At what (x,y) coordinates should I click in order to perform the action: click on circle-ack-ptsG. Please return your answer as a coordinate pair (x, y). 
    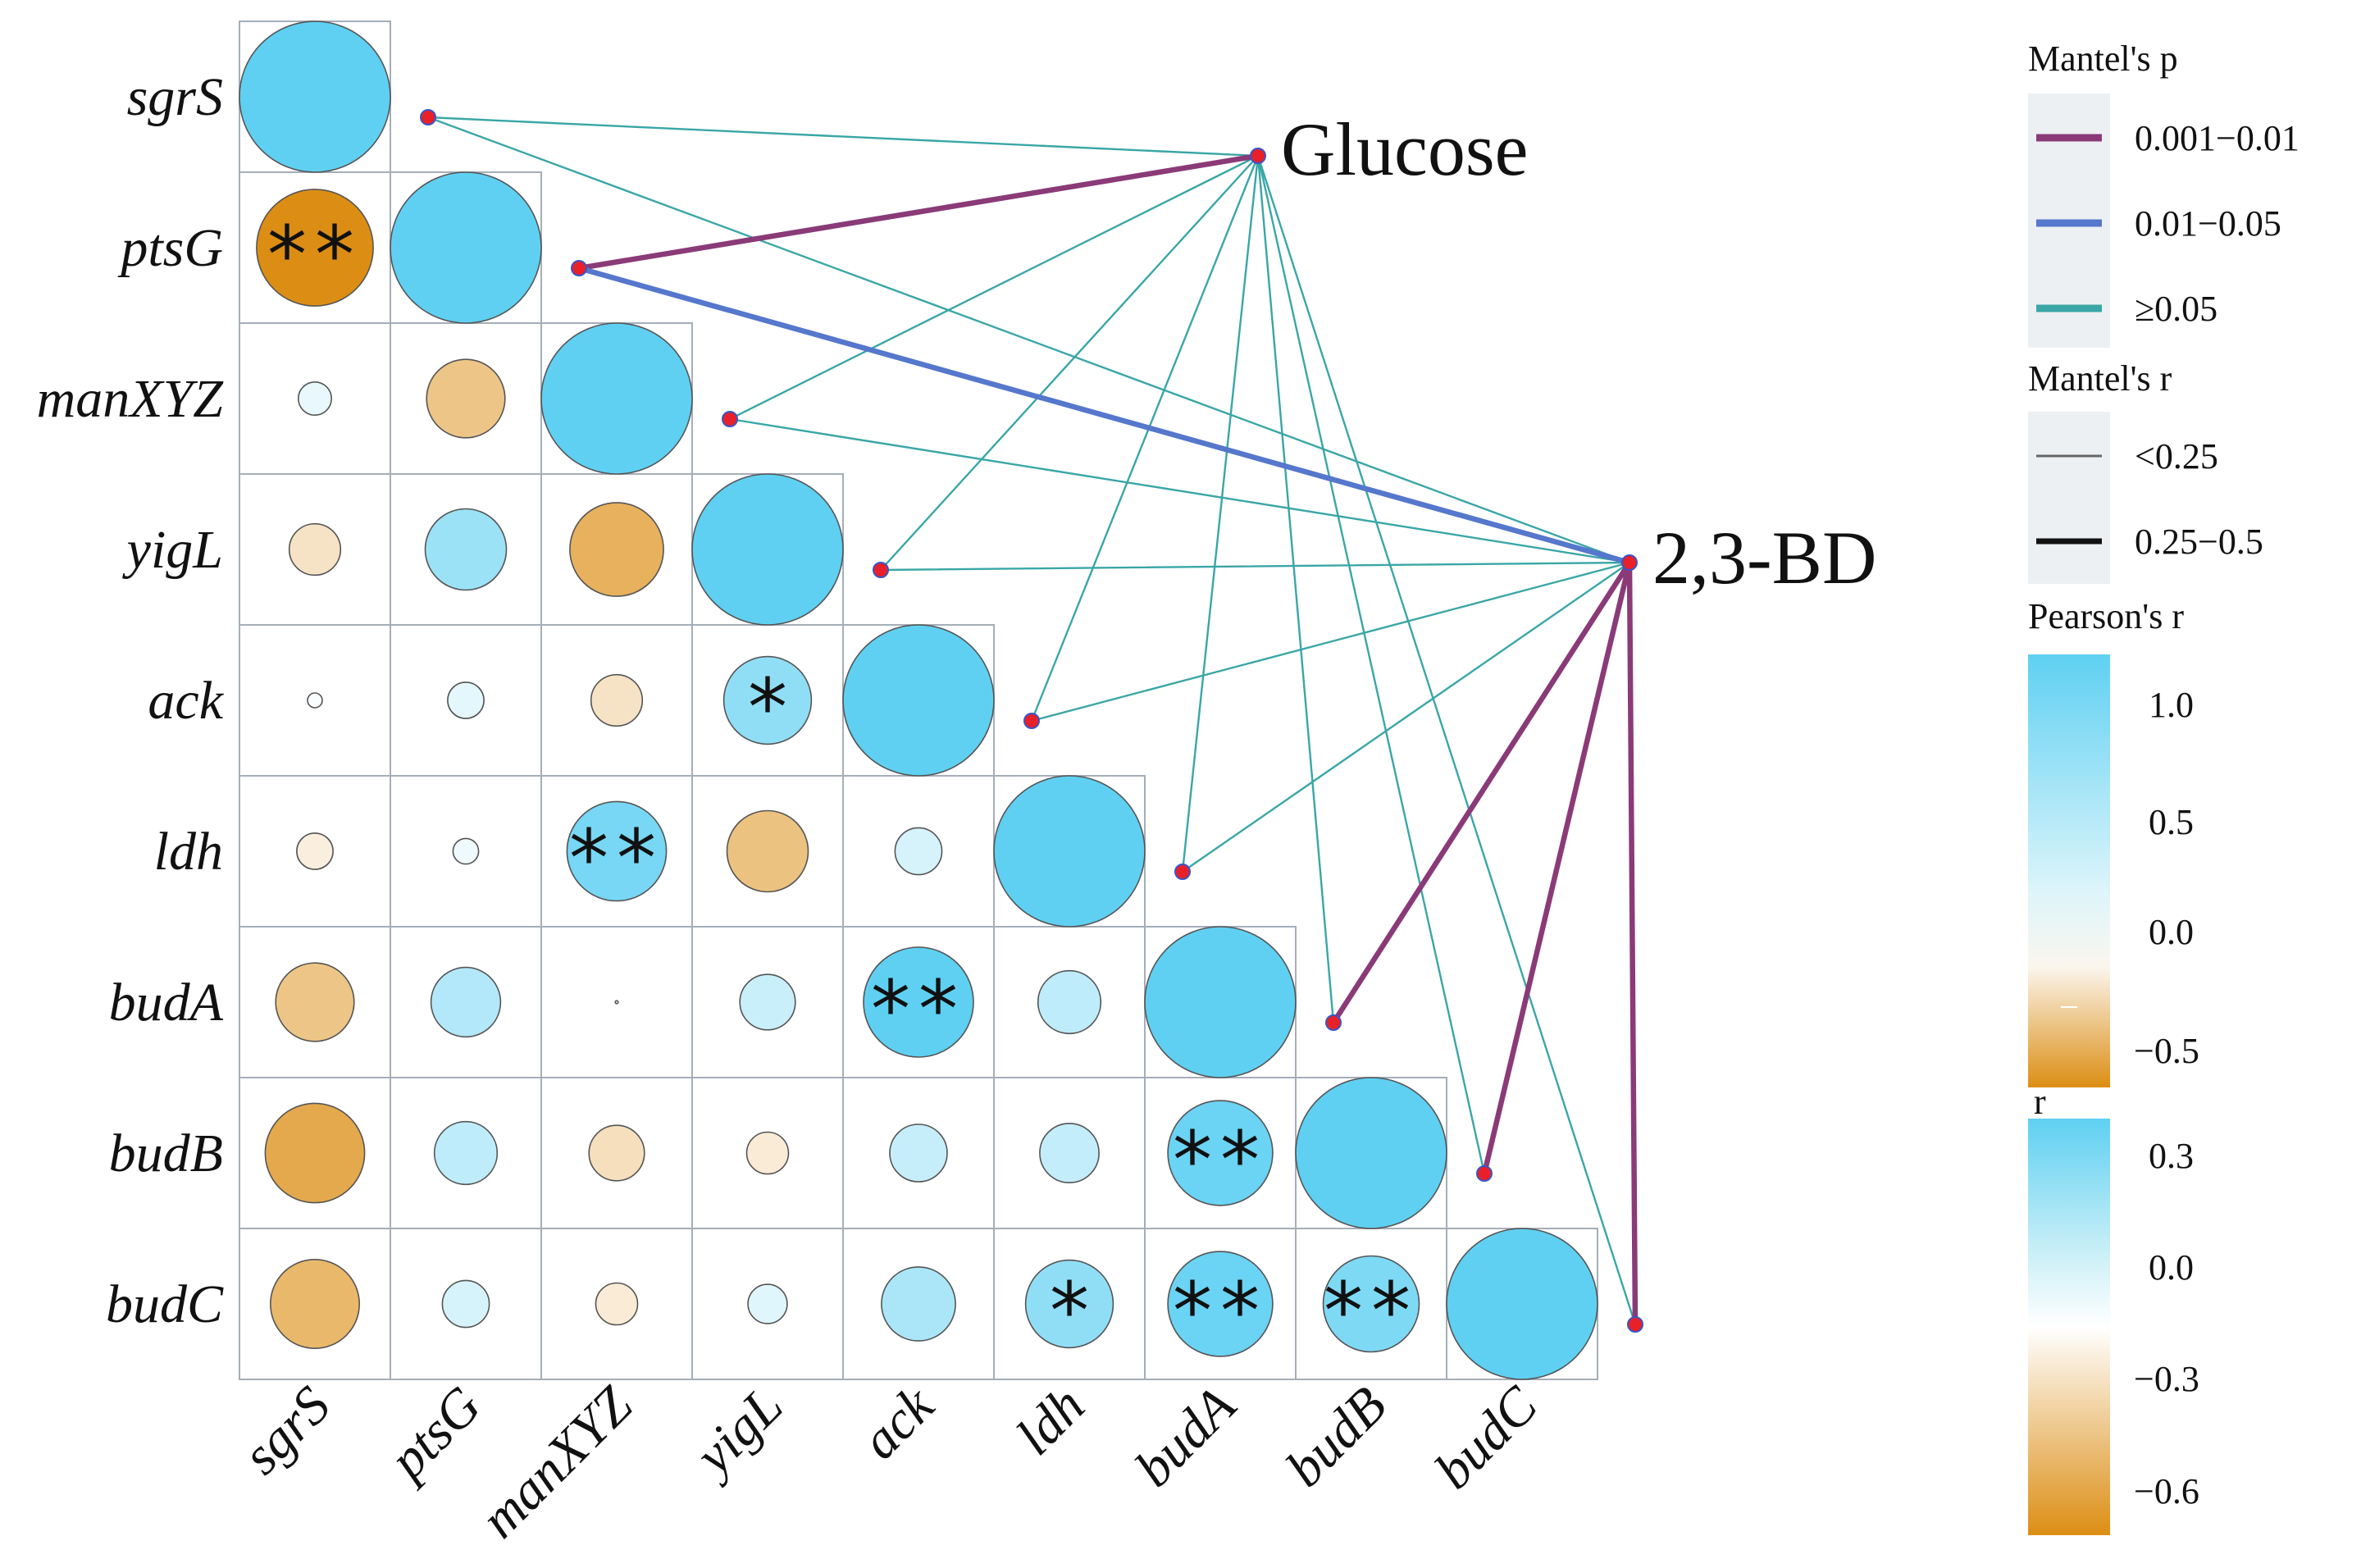
    Looking at the image, I should click on (466, 700).